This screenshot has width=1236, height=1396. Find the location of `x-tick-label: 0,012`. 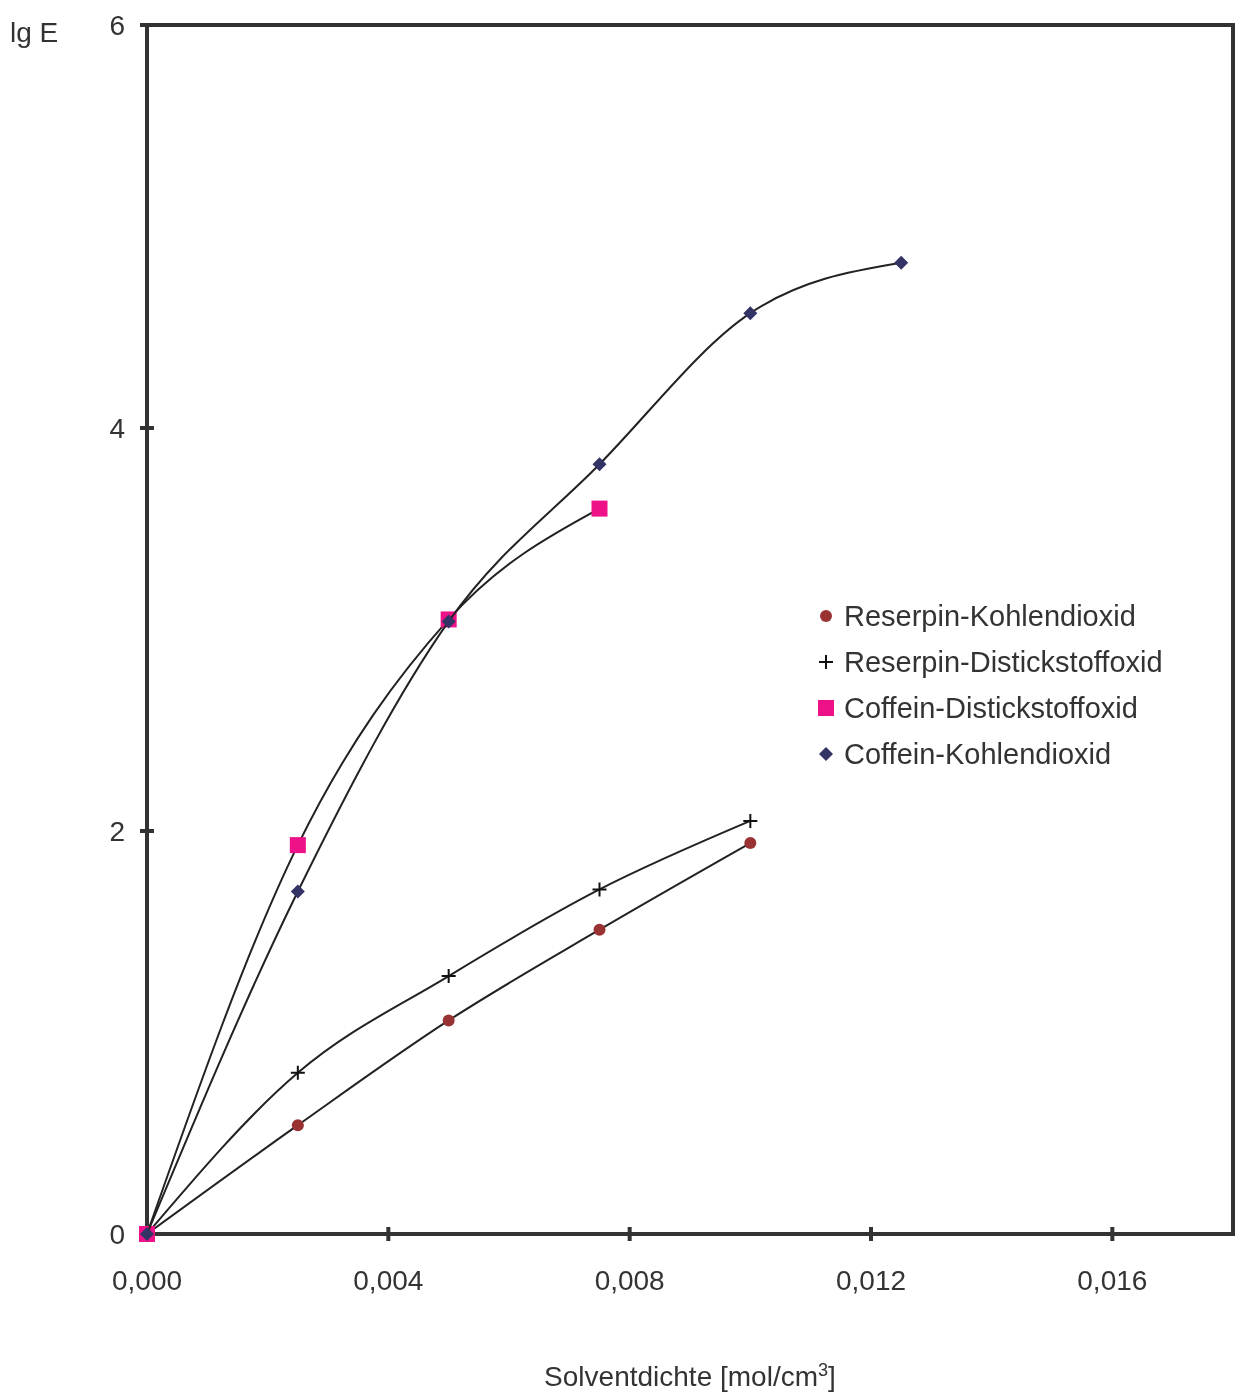

x-tick-label: 0,012 is located at coordinates (871, 1280).